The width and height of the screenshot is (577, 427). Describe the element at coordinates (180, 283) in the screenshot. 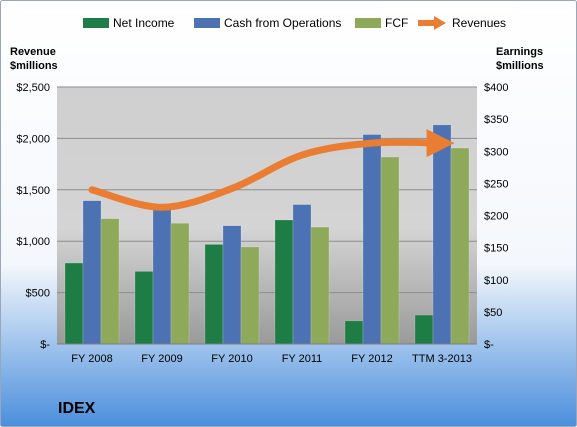

I see `bar-fcf-fy-2009` at that location.